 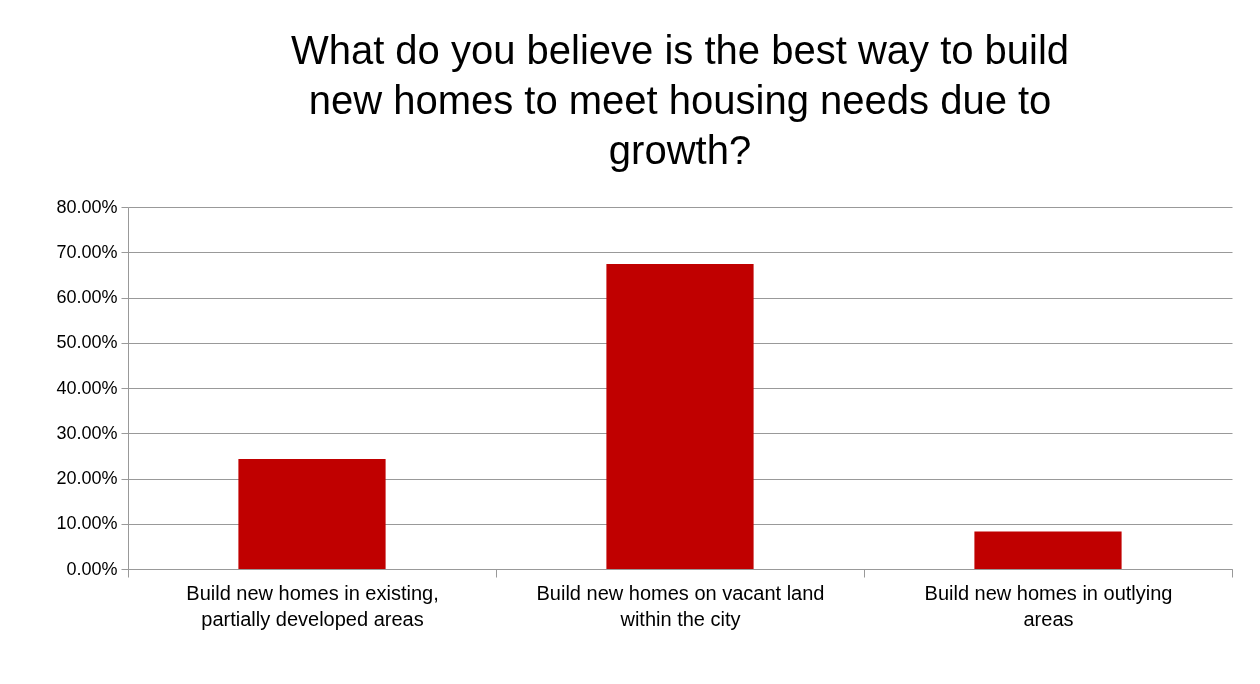 What do you see at coordinates (87, 523) in the screenshot?
I see `y-tick-label: 10.00%` at bounding box center [87, 523].